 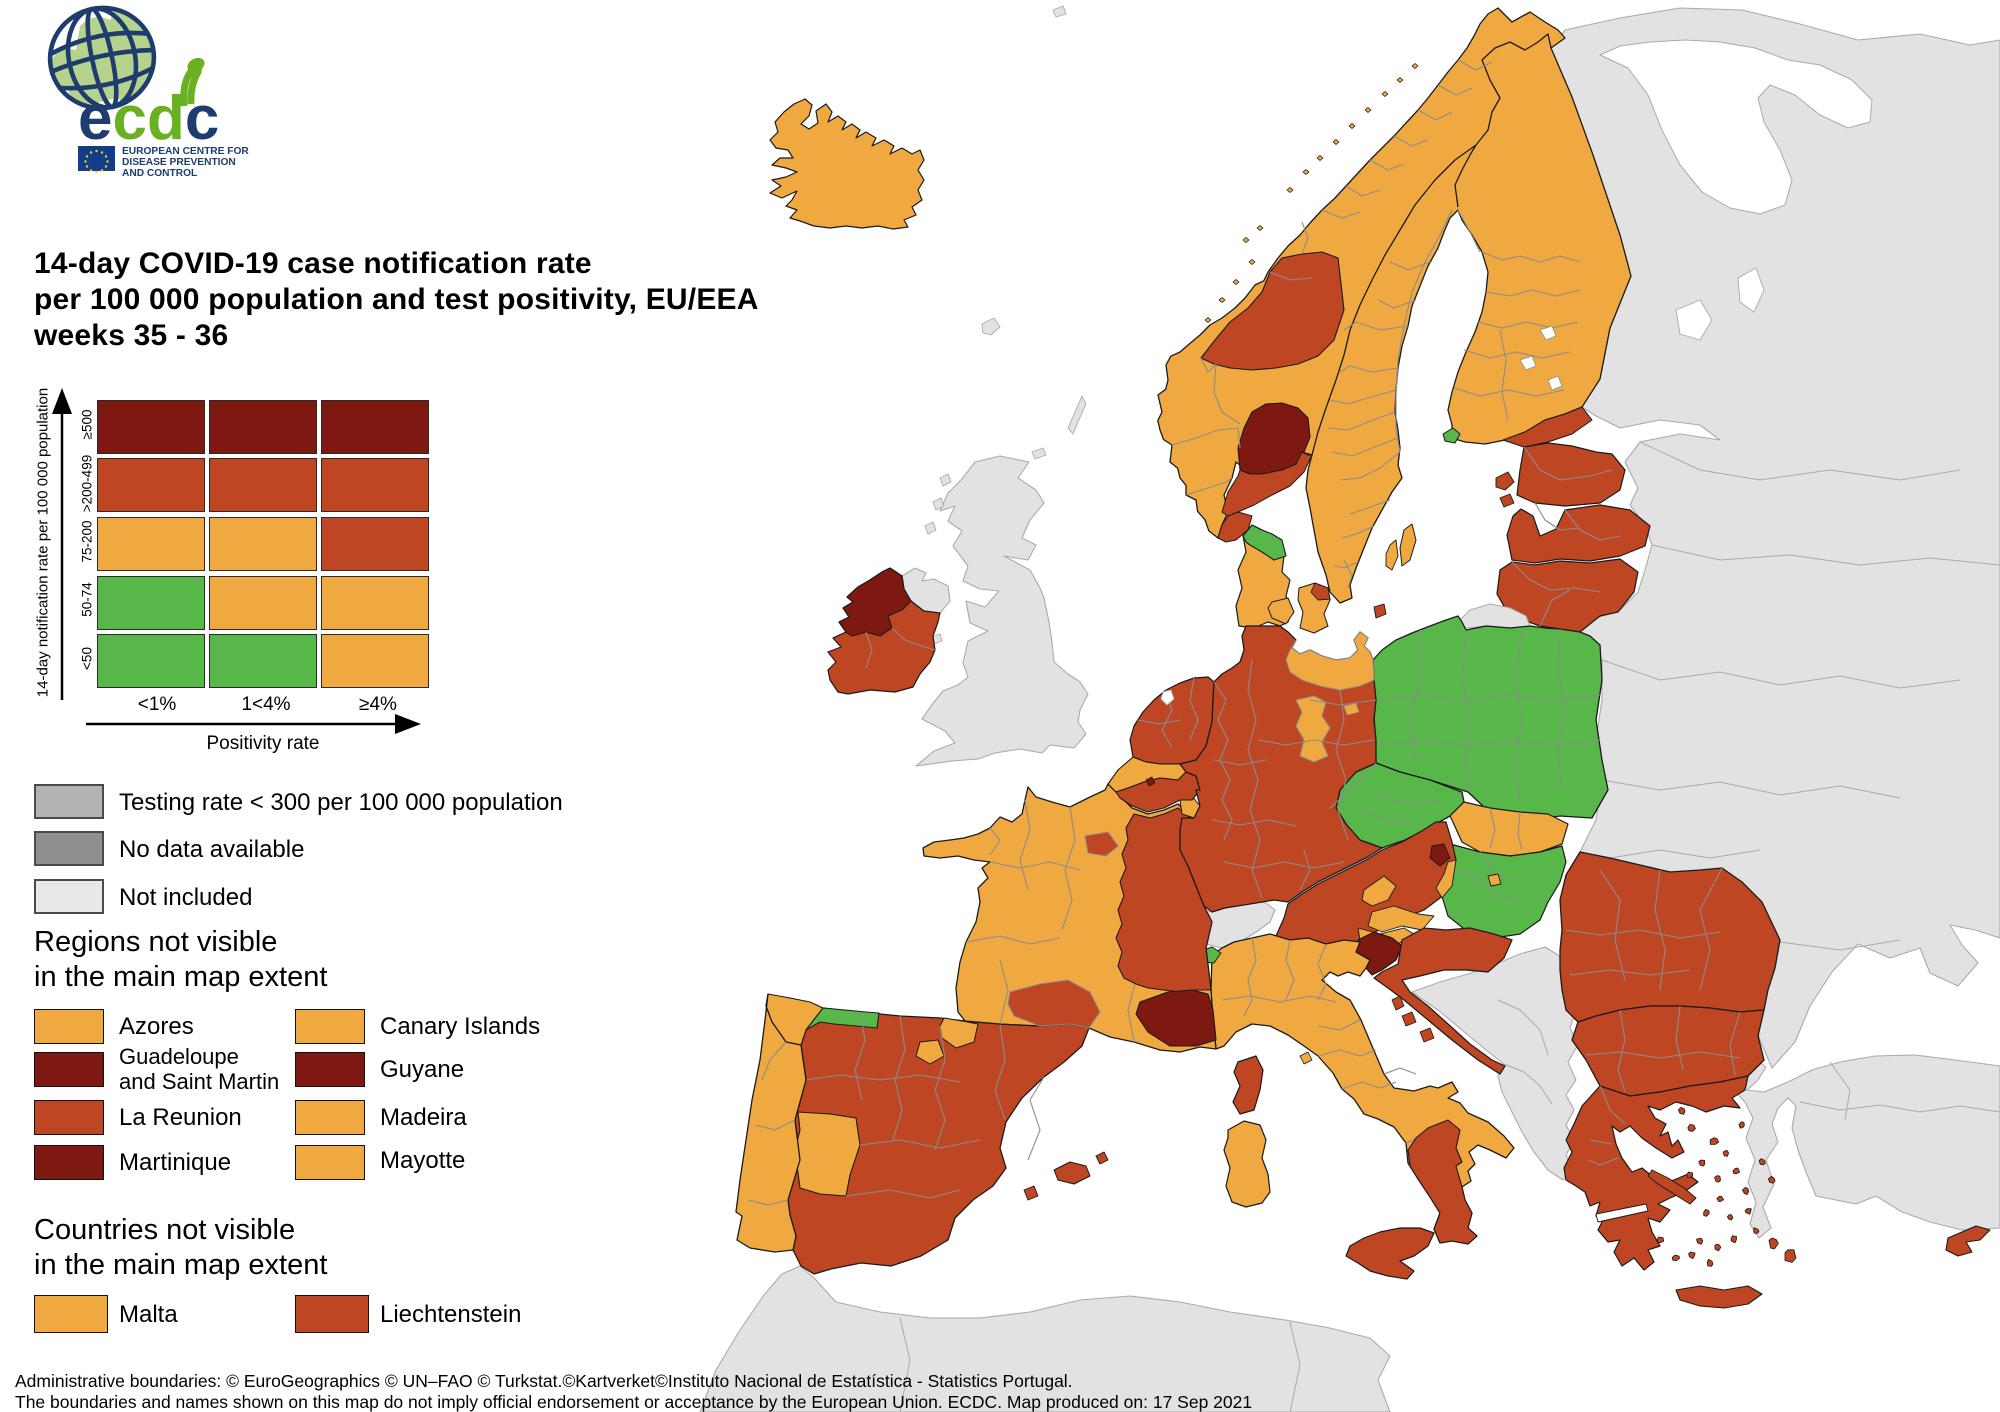 What do you see at coordinates (185, 151) in the screenshot?
I see `svg-text: EUROPEAN CENTRE FOR` at bounding box center [185, 151].